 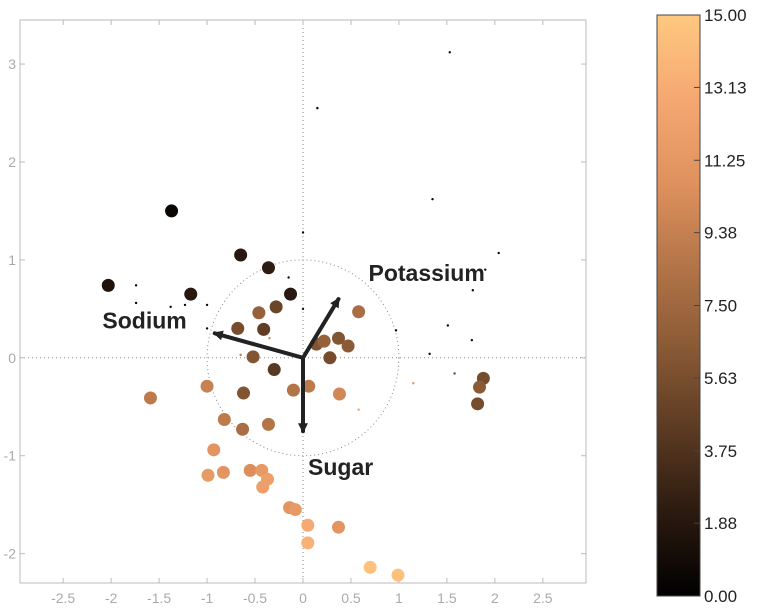 I want to click on colorbar-tick-label: 9.38, so click(x=720, y=233).